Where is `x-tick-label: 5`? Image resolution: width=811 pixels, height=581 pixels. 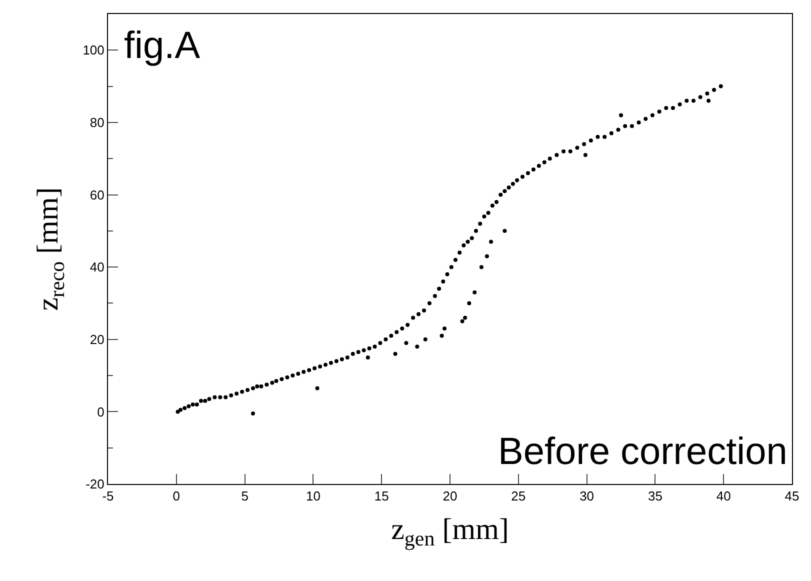 x-tick-label: 5 is located at coordinates (244, 496).